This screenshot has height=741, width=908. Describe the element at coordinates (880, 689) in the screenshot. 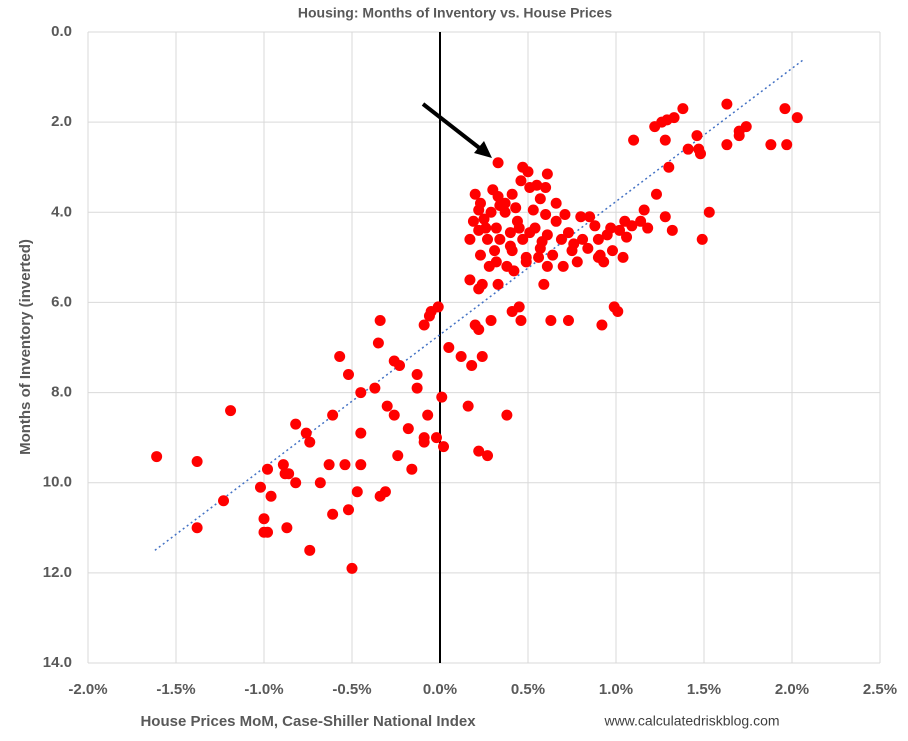

I see `x-tick-label: 2.5%` at that location.